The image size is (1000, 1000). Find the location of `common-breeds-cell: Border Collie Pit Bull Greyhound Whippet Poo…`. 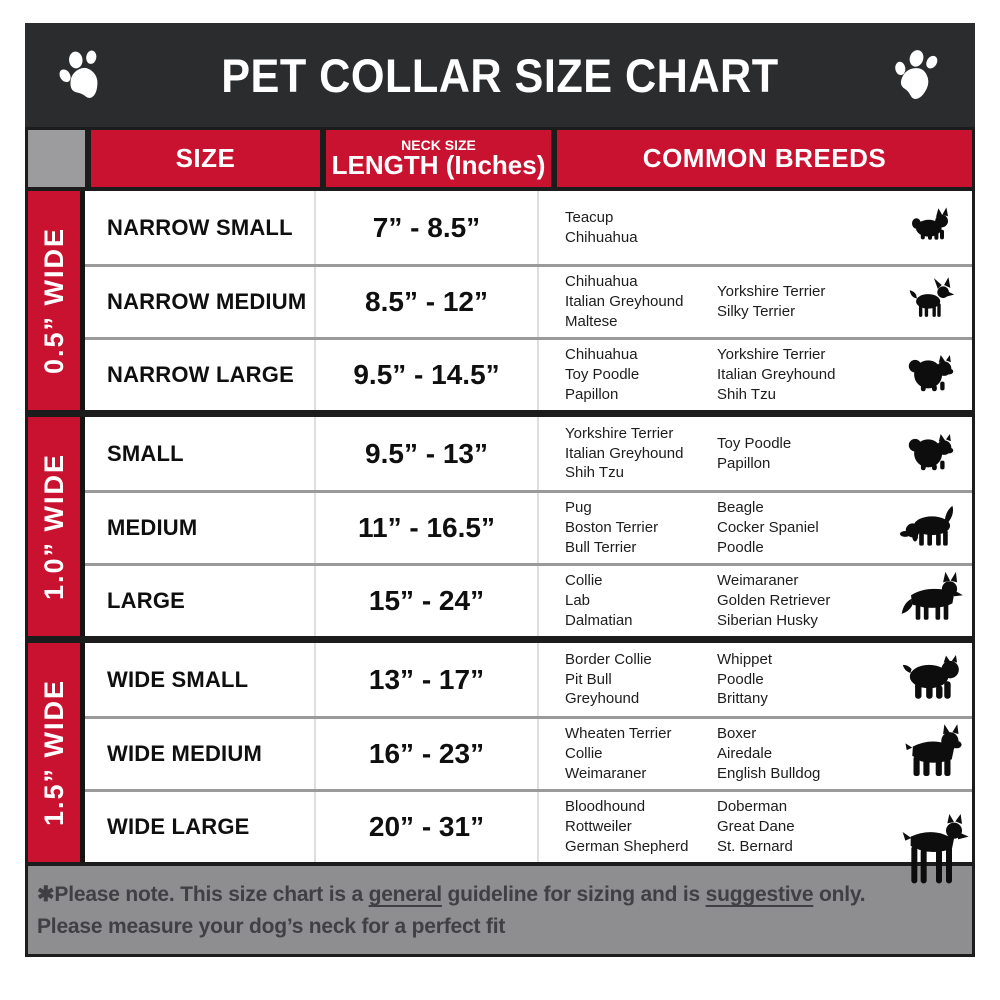

common-breeds-cell: Border Collie Pit Bull Greyhound Whippet Poo… is located at coordinates (755, 679).